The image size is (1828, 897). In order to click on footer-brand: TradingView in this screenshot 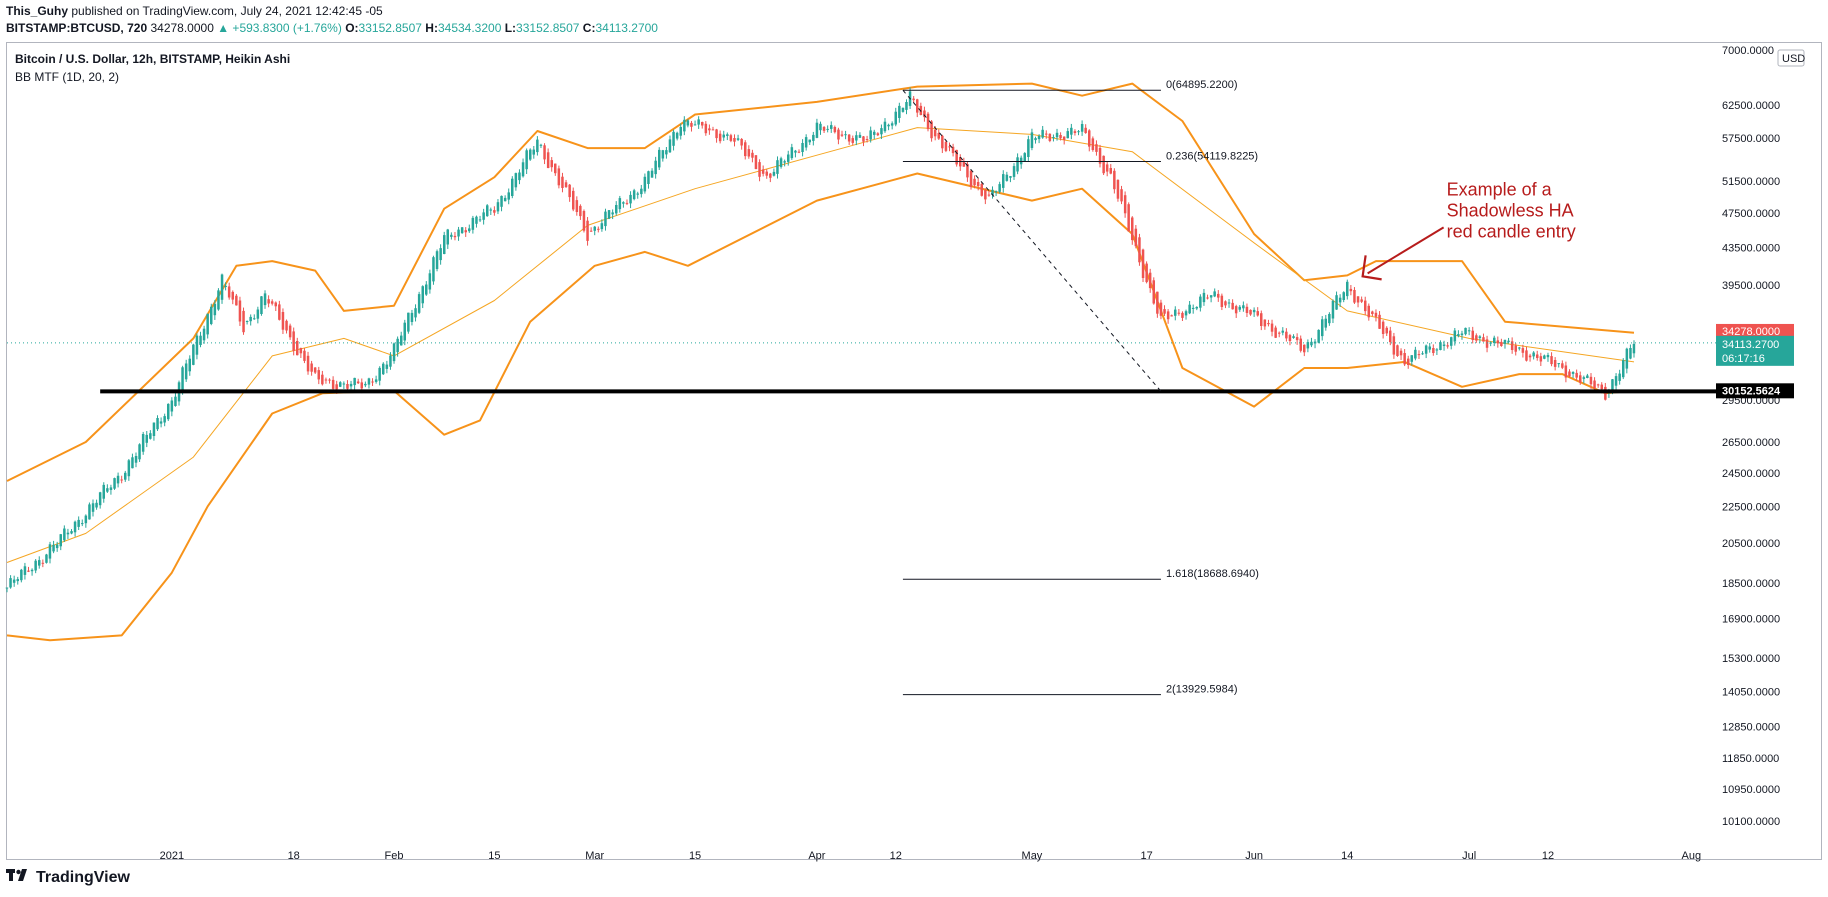, I will do `click(68, 877)`.